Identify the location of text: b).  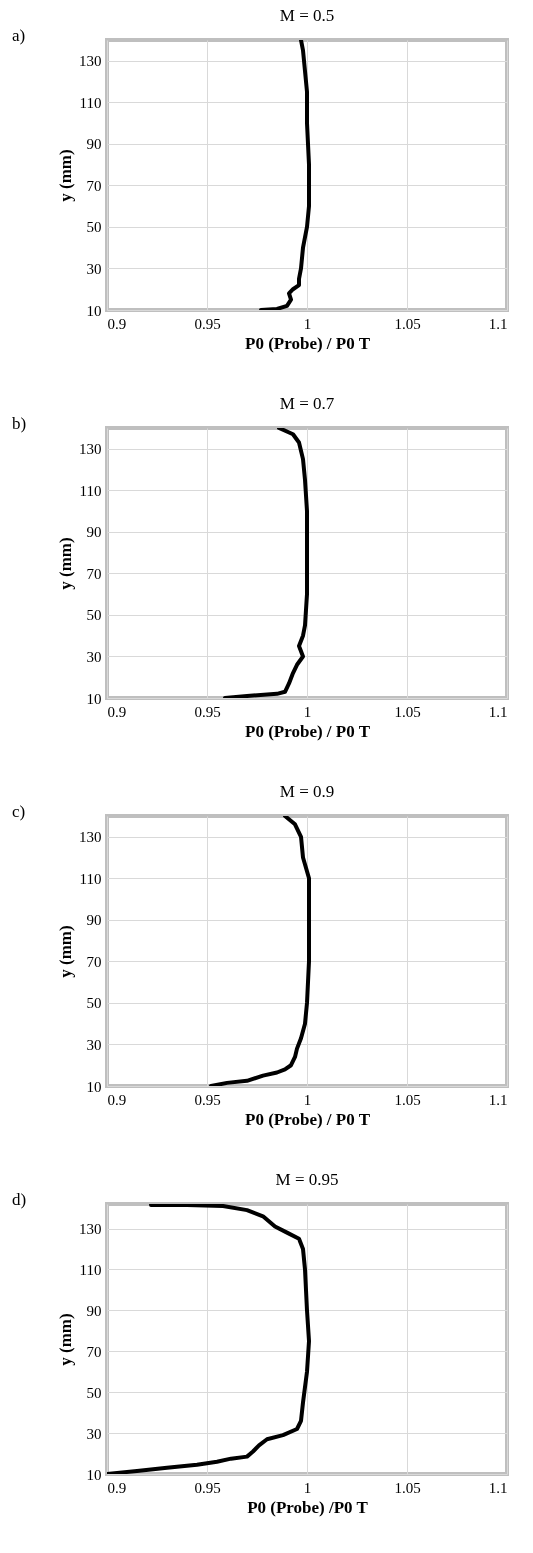
(19, 423).